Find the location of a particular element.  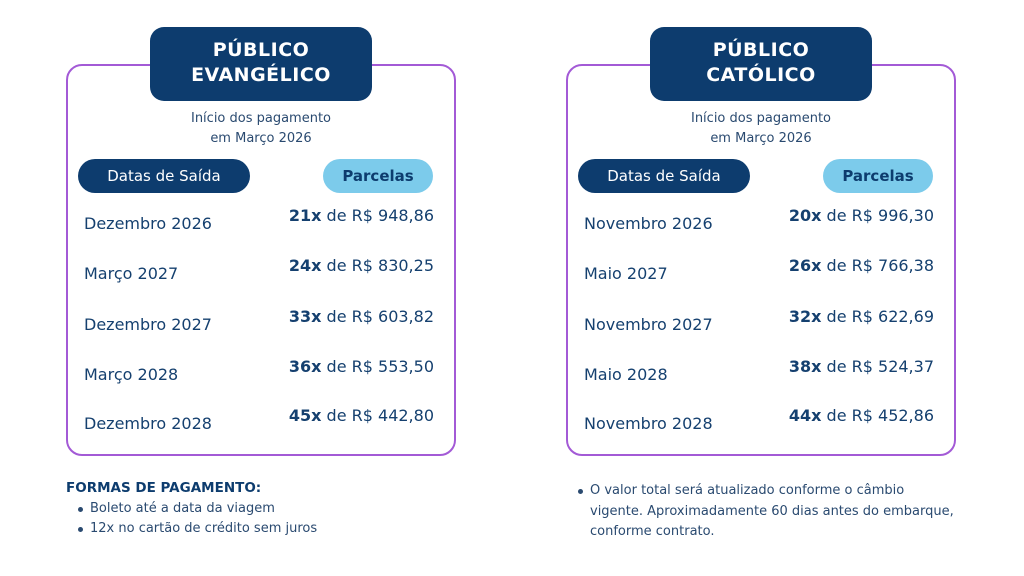

installment-value: 38x de R$ 524,37 is located at coordinates (861, 366).